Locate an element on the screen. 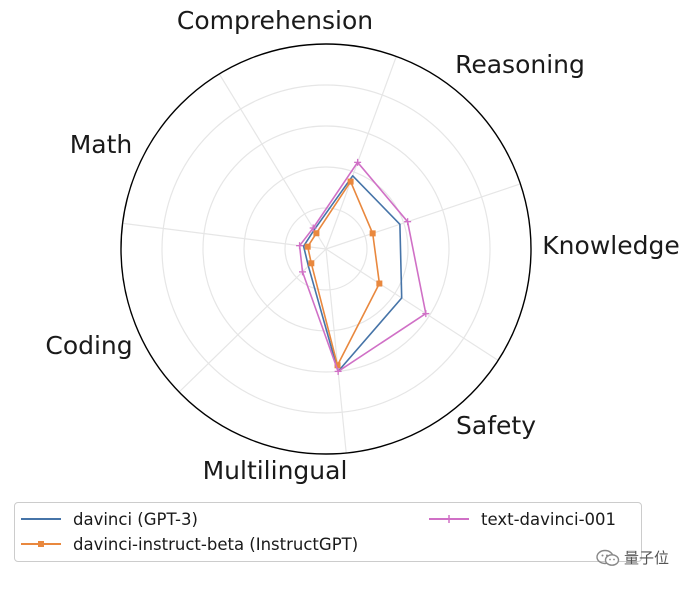 The height and width of the screenshot is (589, 700). wechat-icon is located at coordinates (608, 557).